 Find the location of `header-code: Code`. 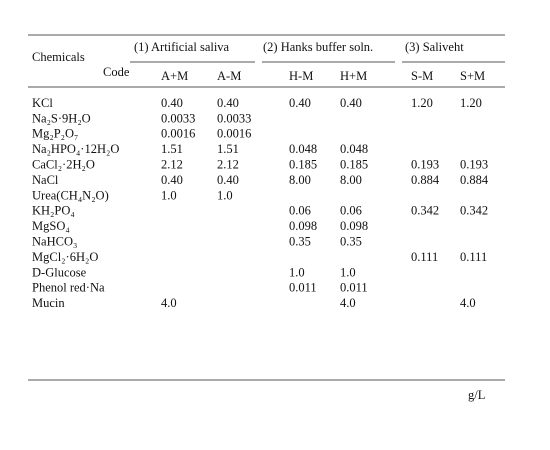

header-code: Code is located at coordinates (116, 72).